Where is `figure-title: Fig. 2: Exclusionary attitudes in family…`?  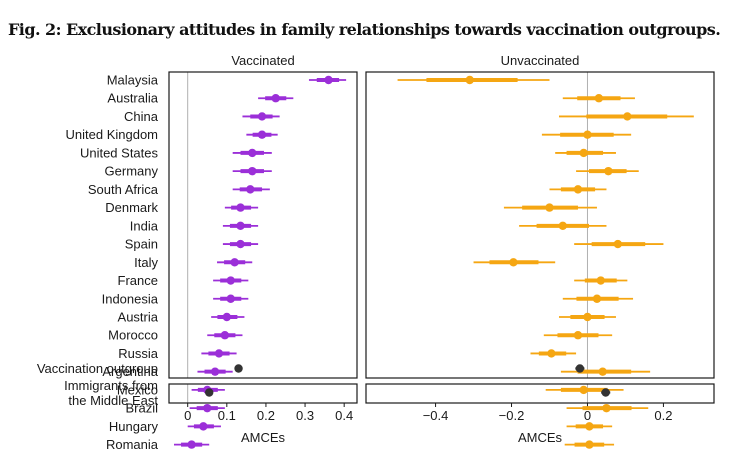
figure-title: Fig. 2: Exclusionary attitudes in family… is located at coordinates (364, 29).